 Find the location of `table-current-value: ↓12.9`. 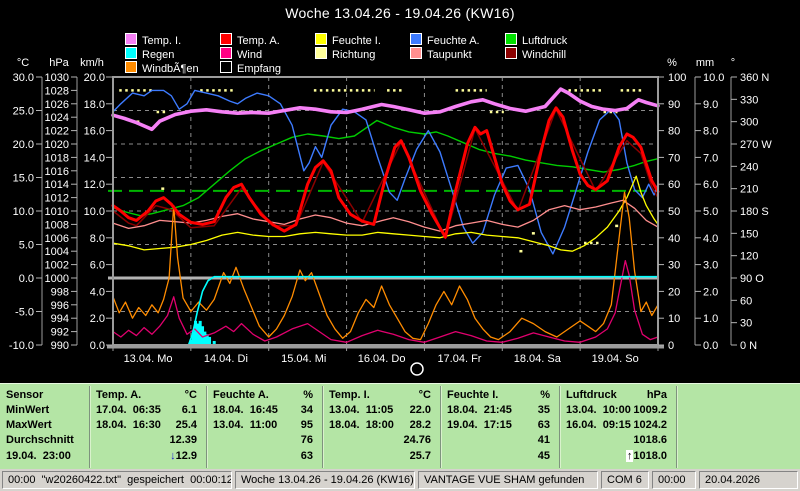

table-current-value: ↓12.9 is located at coordinates (183, 456).